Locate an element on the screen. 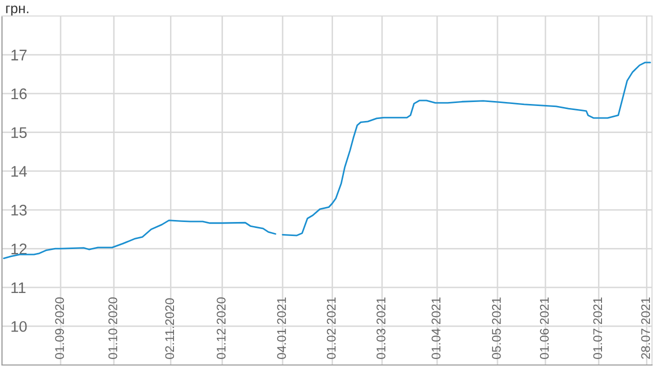  x-tick-label: 04.01.2021 is located at coordinates (281, 328).